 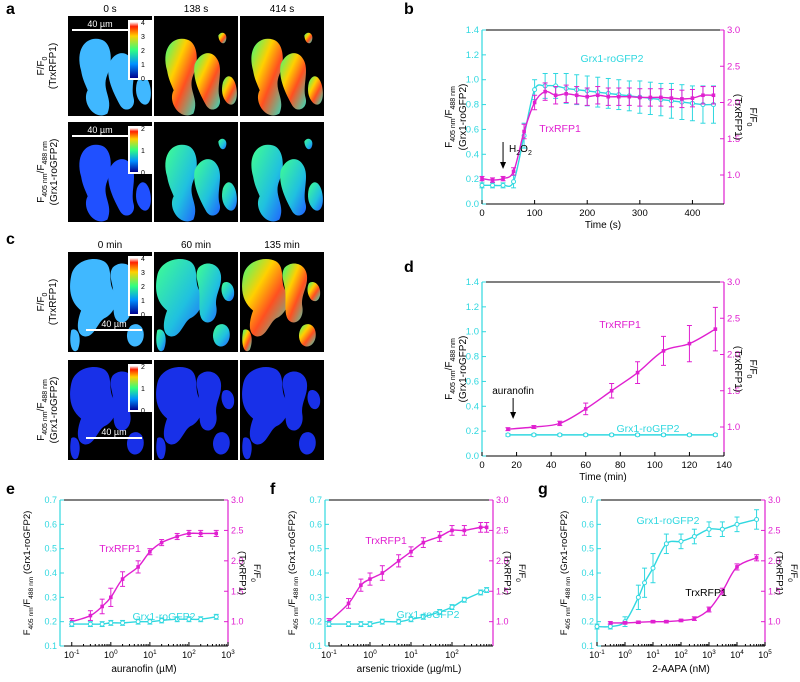 What do you see at coordinates (143, 669) in the screenshot?
I see `x-axis-label: auranofin (µM)` at bounding box center [143, 669].